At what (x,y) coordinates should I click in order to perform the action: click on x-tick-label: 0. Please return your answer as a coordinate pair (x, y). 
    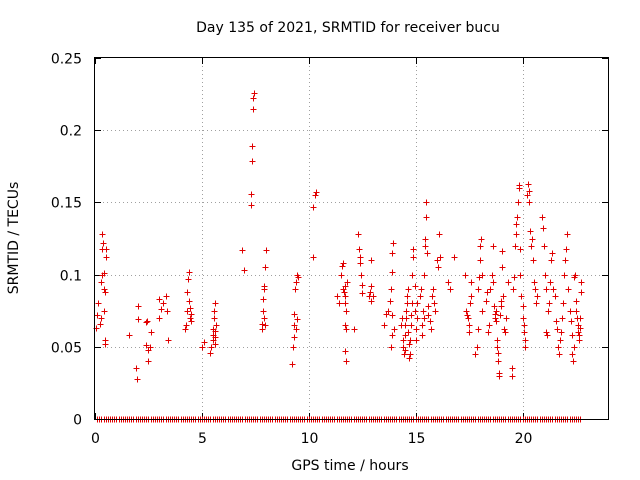
    Looking at the image, I should click on (95, 439).